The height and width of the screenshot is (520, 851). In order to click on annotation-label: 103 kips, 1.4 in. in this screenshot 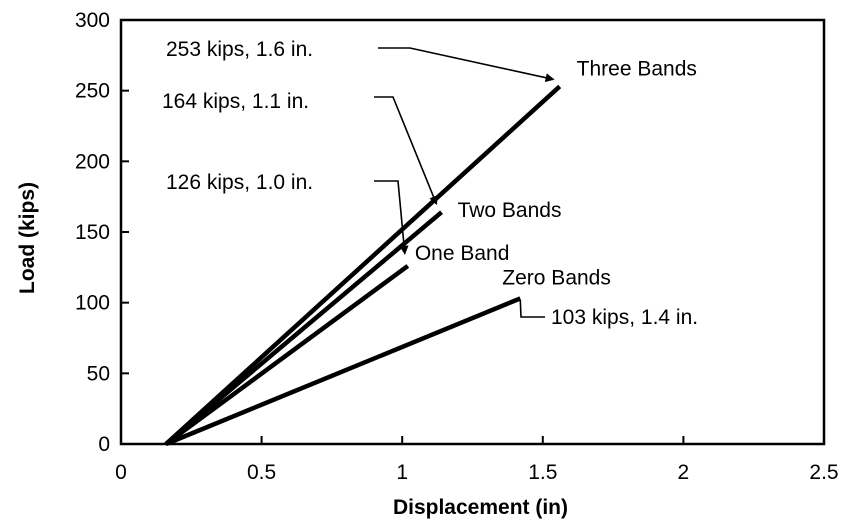, I will do `click(624, 317)`.